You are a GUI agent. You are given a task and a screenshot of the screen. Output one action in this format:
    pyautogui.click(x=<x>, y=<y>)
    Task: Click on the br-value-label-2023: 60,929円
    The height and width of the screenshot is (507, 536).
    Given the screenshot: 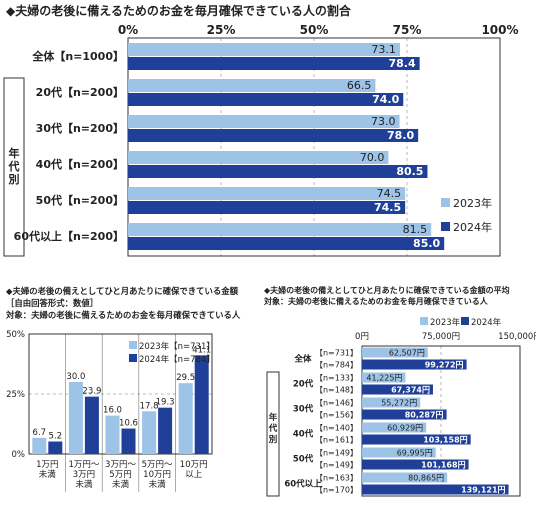 What is the action you would take?
    pyautogui.click(x=405, y=428)
    